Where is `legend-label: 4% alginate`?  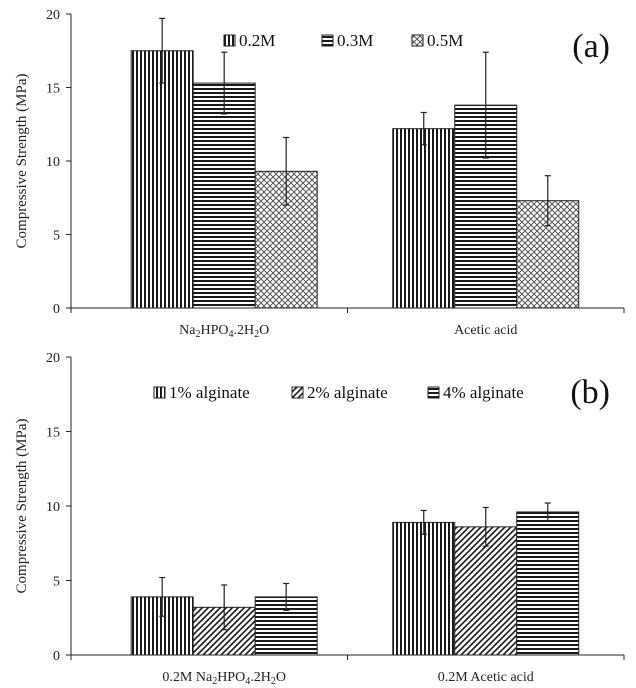 legend-label: 4% alginate is located at coordinates (483, 392).